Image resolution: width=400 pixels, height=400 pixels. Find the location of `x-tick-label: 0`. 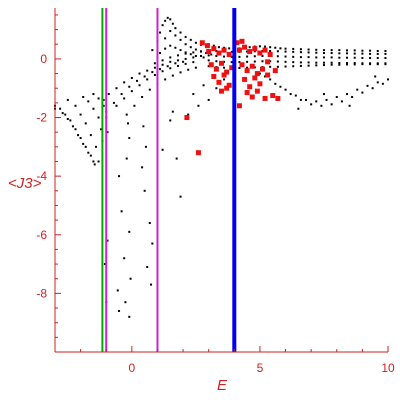

x-tick-label: 0 is located at coordinates (132, 368).